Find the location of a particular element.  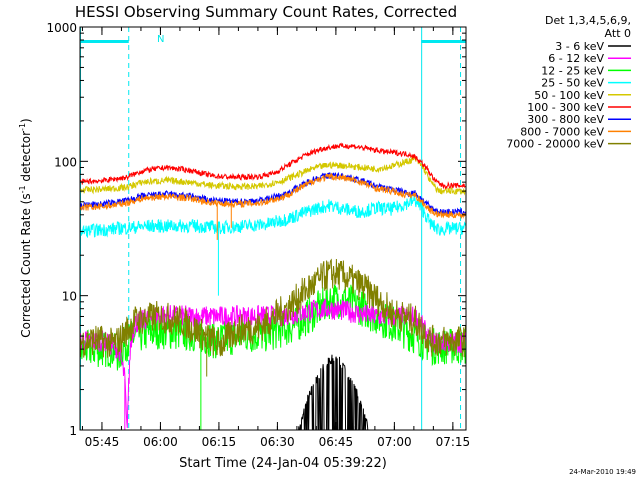

legend-header-line1: Det 1,3,4,5,6,9, is located at coordinates (588, 20).